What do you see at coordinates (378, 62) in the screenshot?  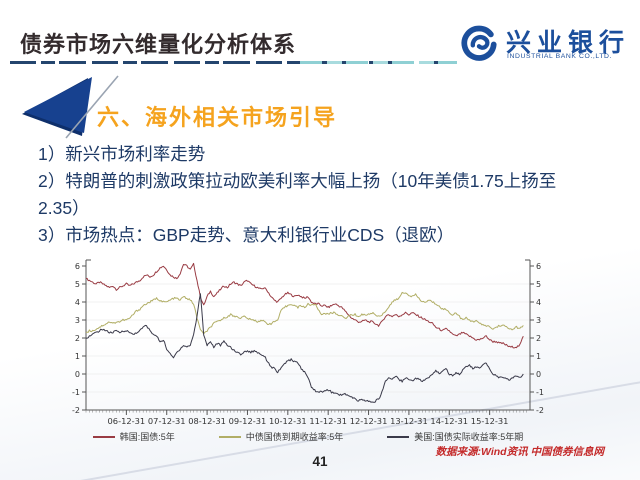 I see `header-underline-teal` at bounding box center [378, 62].